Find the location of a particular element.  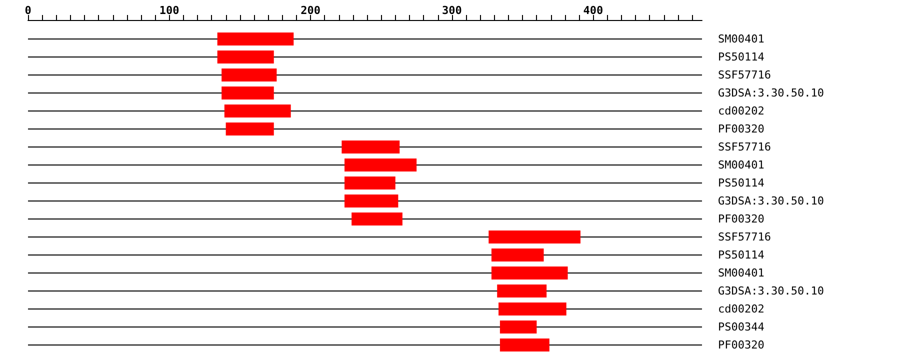

x-tick-label: 0 is located at coordinates (28, 10).